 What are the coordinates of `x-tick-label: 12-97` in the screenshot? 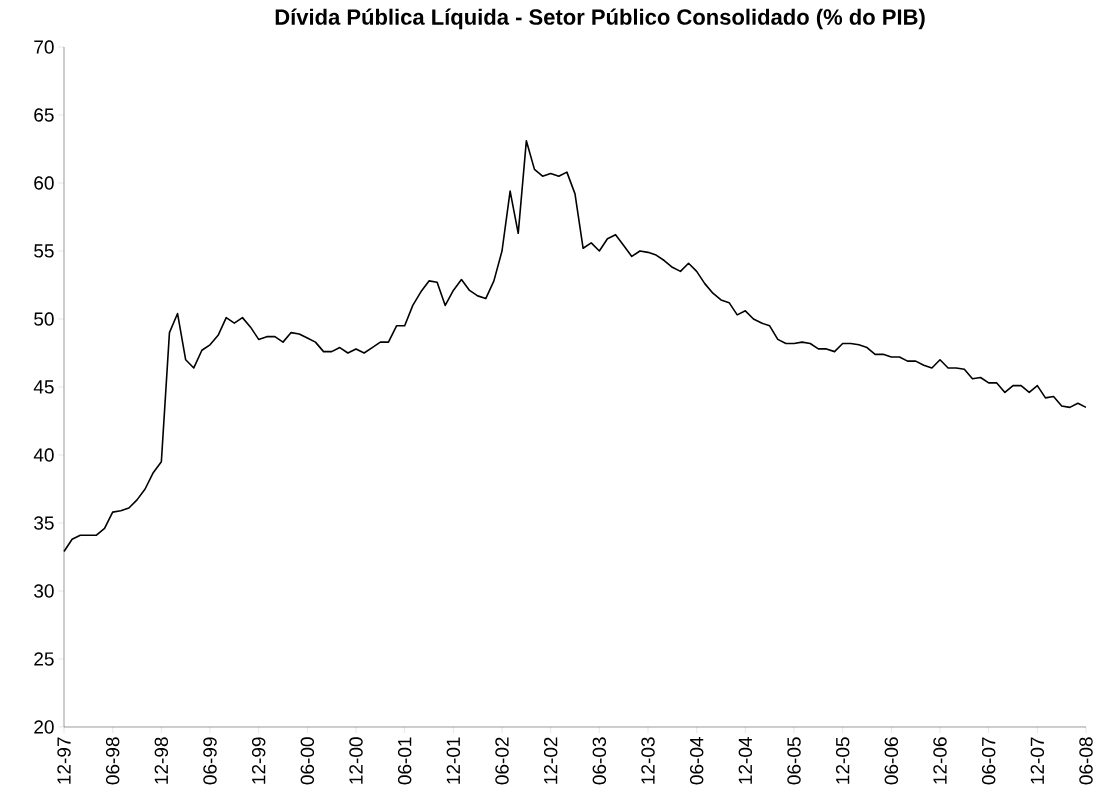 It's located at (64, 760).